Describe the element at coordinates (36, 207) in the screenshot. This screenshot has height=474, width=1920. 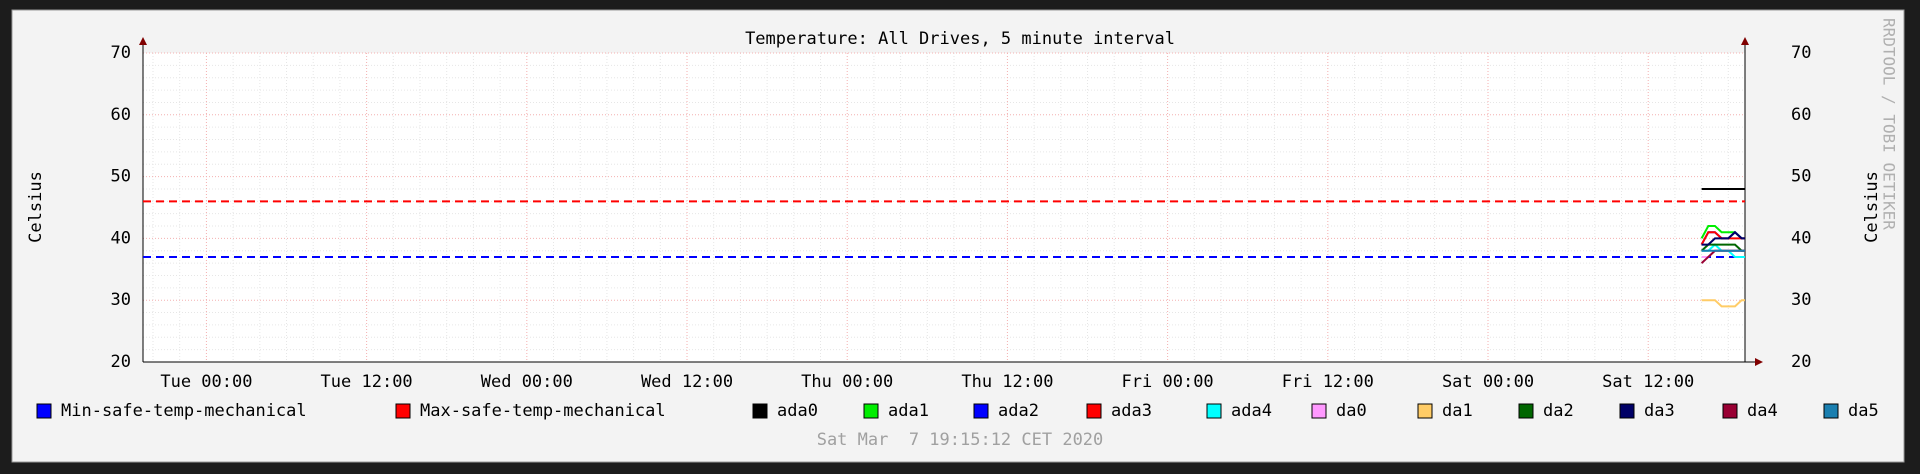
I see `y-axis-label: Celsius` at that location.